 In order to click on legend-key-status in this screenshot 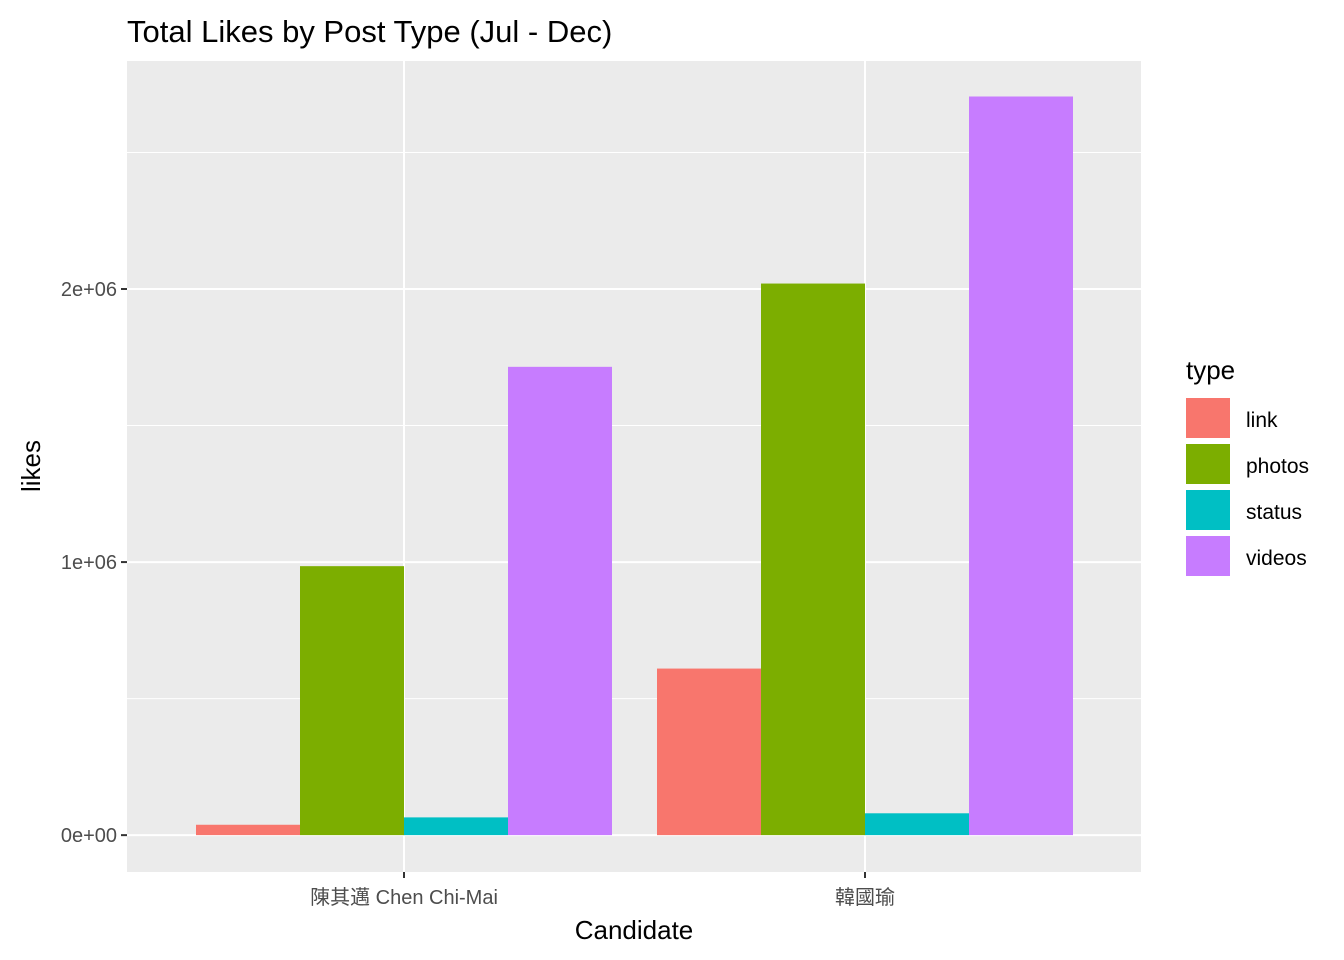, I will do `click(1208, 510)`.